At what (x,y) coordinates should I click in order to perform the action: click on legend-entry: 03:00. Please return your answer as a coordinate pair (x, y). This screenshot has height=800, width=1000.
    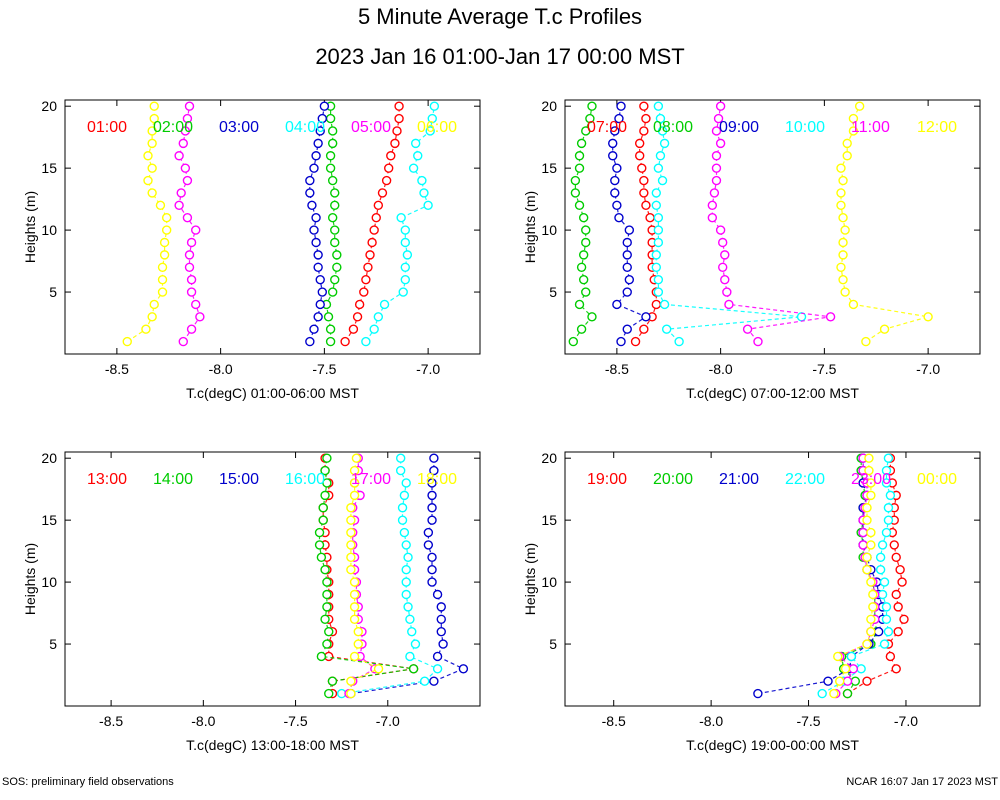
    Looking at the image, I should click on (239, 127).